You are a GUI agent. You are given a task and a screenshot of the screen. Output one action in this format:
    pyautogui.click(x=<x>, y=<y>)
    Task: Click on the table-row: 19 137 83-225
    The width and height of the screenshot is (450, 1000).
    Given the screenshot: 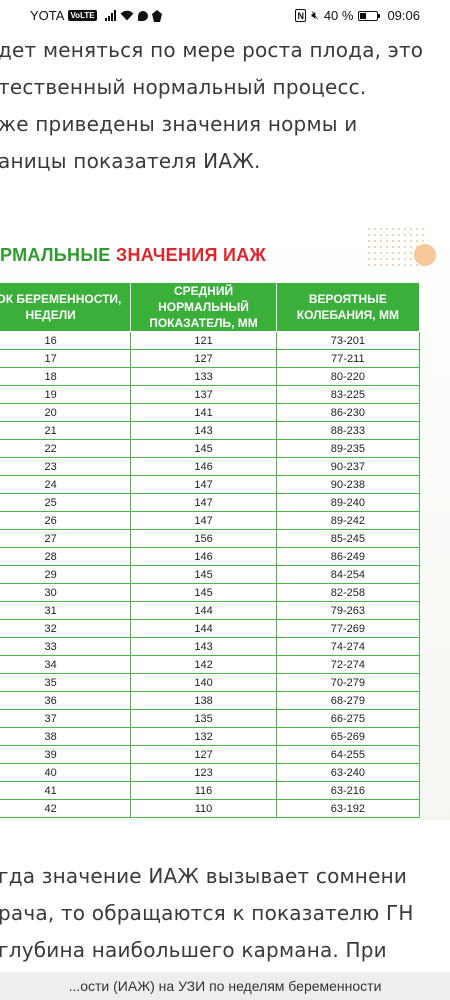 What is the action you would take?
    pyautogui.click(x=210, y=394)
    